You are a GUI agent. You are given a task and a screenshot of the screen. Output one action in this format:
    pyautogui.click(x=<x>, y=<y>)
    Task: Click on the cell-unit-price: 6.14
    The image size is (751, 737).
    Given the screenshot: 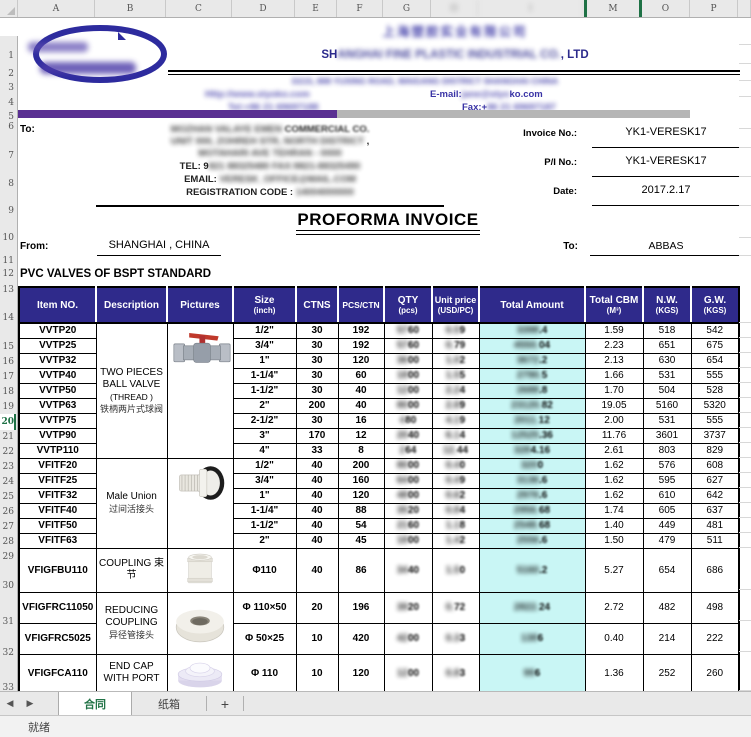 What is the action you would take?
    pyautogui.click(x=455, y=435)
    